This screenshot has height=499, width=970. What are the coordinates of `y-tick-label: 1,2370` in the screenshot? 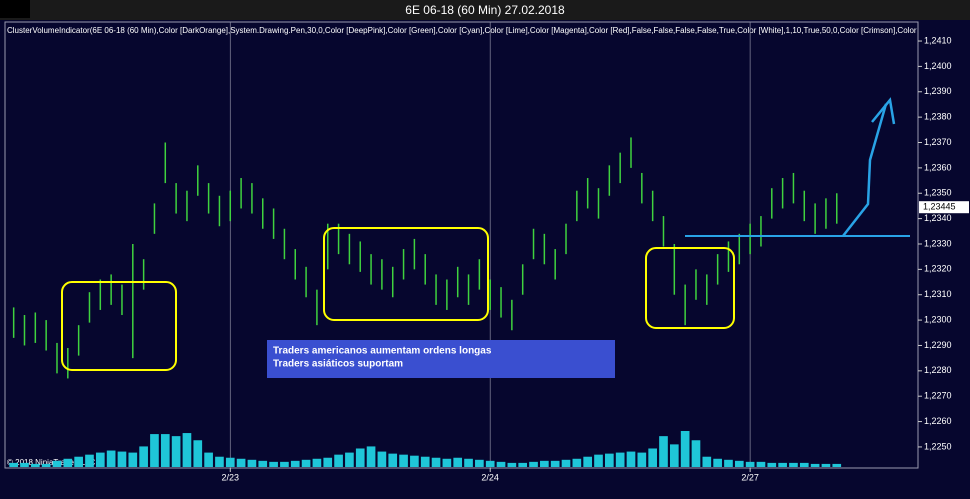 It's located at (938, 142).